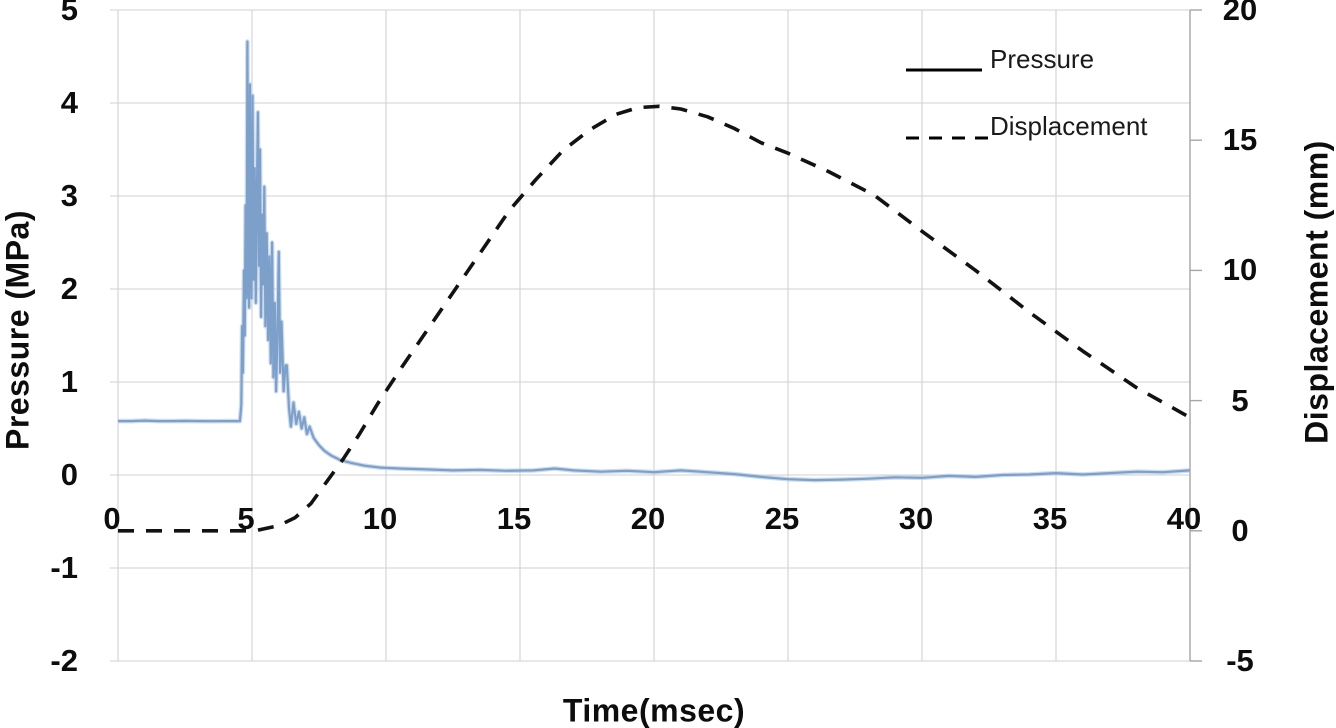 The height and width of the screenshot is (728, 1336). What do you see at coordinates (944, 70) in the screenshot?
I see `legend-pressure-line-sample` at bounding box center [944, 70].